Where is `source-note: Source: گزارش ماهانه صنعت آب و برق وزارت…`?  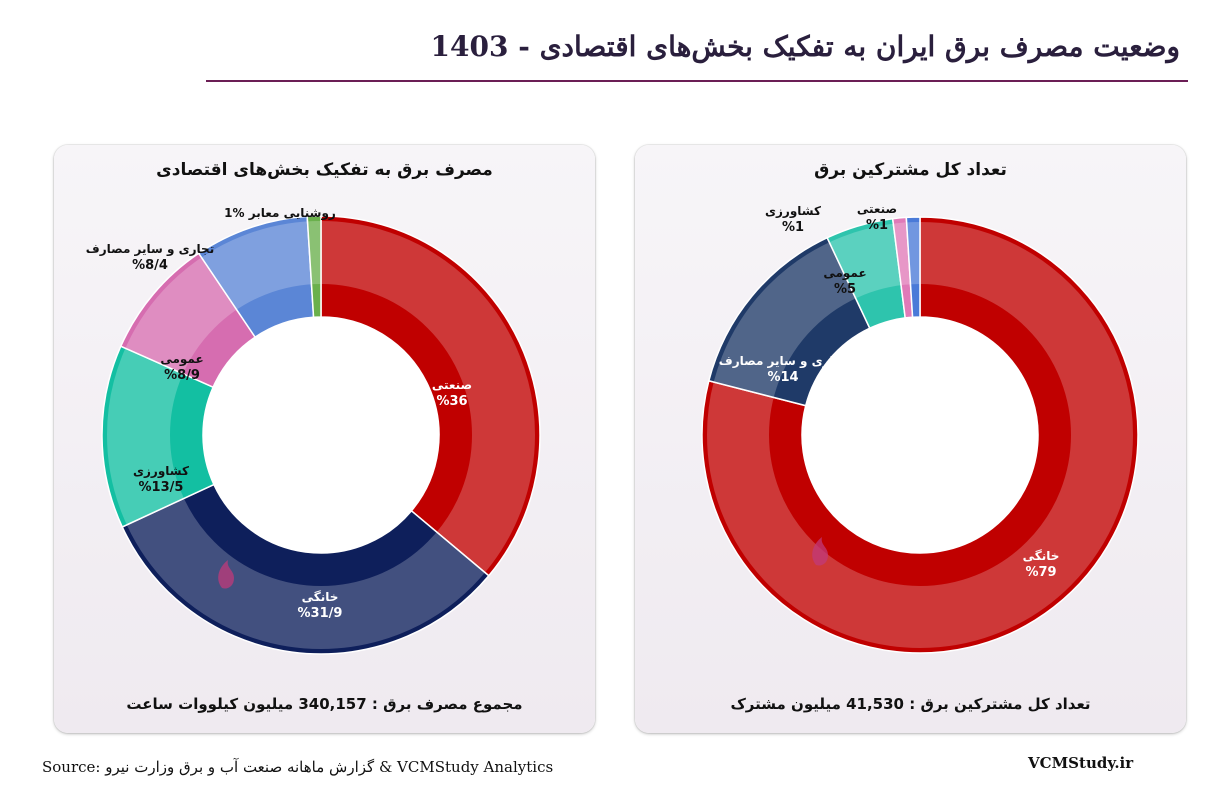 source-note: Source: گزارش ماهانه صنعت آب و برق وزارت… is located at coordinates (298, 767).